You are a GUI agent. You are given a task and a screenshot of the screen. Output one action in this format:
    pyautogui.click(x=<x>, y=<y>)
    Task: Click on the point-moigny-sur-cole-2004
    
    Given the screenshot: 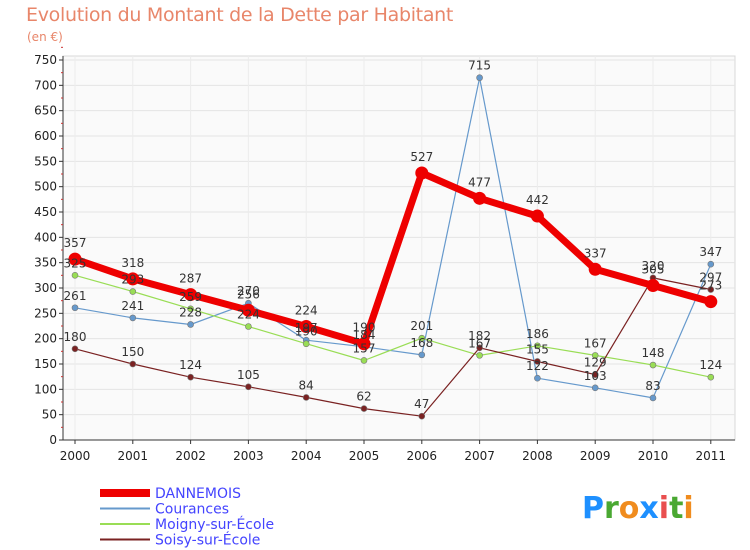 What is the action you would take?
    pyautogui.click(x=306, y=344)
    